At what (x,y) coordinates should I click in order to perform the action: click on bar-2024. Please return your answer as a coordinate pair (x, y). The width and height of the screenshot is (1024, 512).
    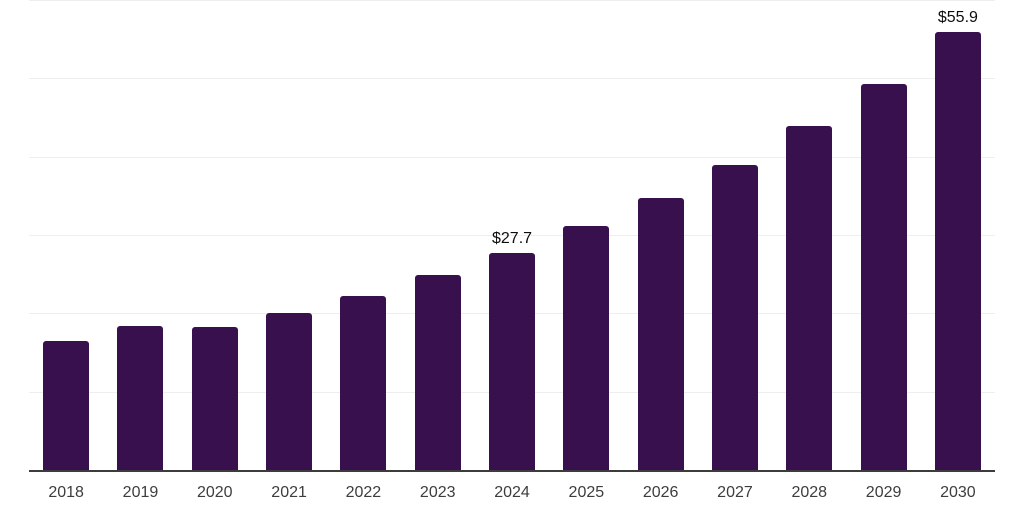
    Looking at the image, I should click on (512, 361).